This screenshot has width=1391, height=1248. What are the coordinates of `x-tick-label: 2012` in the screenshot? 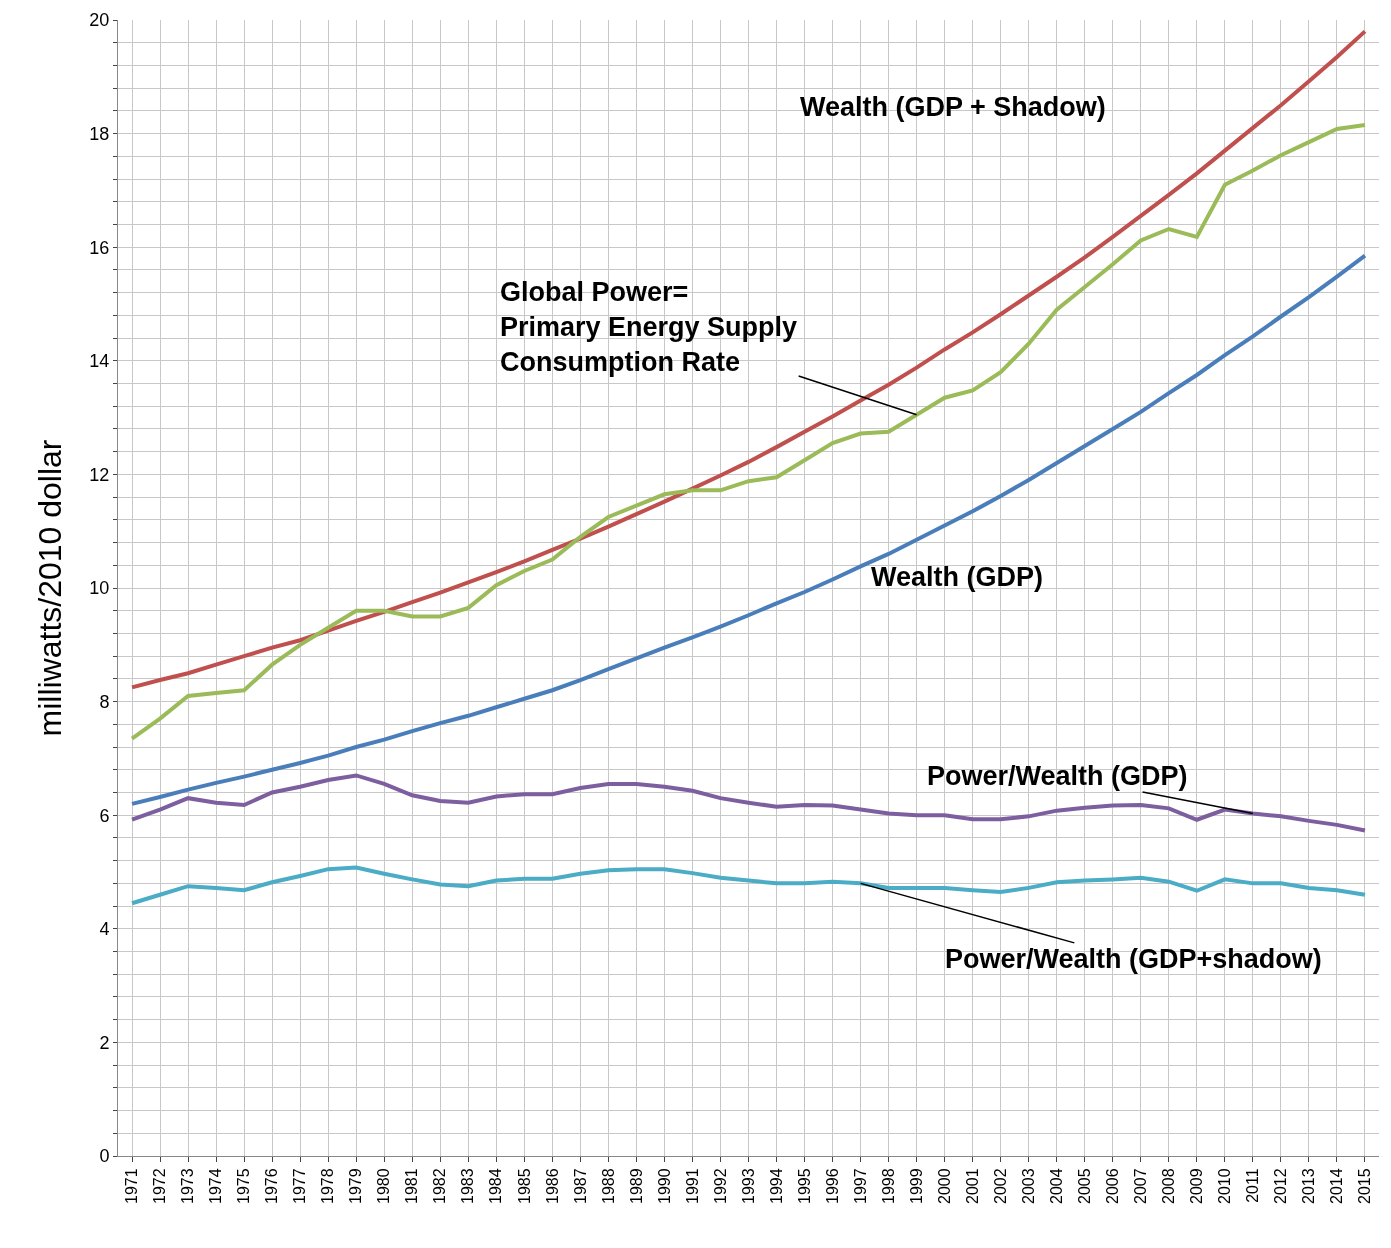 It's located at (1281, 1186).